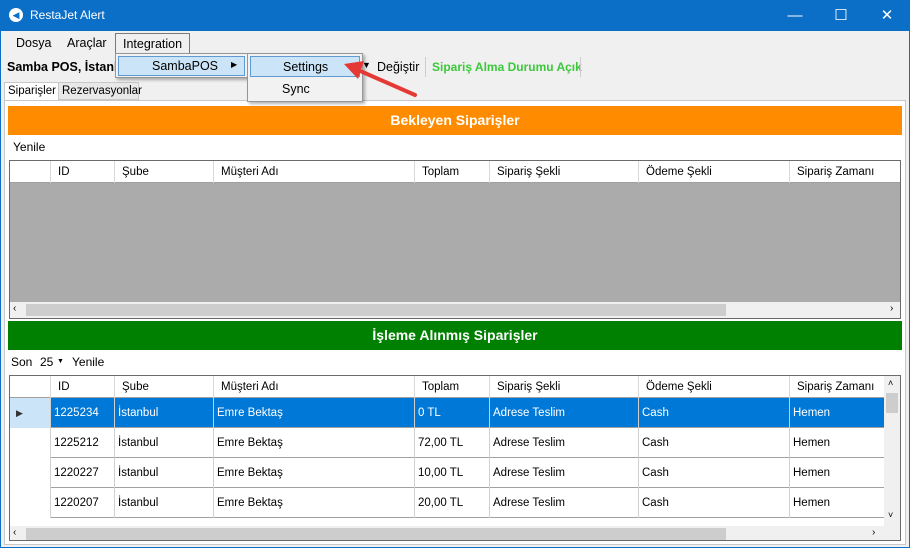  I want to click on menu-integration: Integration, so click(152, 43).